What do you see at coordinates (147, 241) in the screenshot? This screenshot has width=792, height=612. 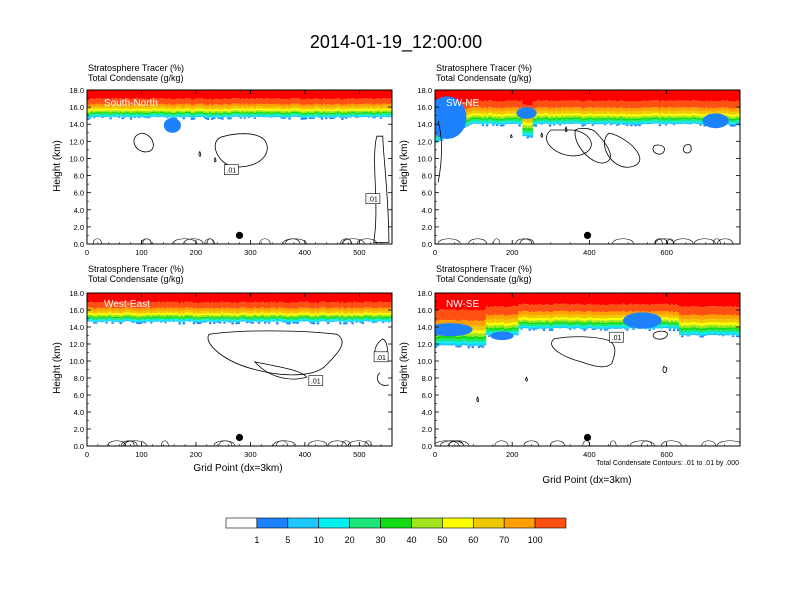 I see `surface-contour` at bounding box center [147, 241].